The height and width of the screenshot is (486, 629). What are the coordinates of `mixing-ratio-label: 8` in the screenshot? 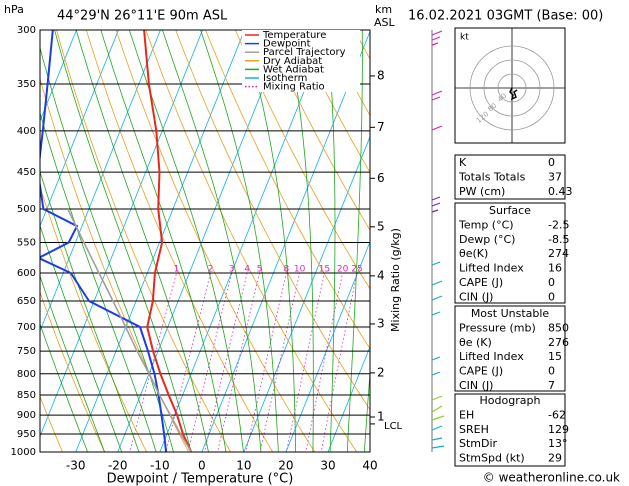 It's located at (287, 269).